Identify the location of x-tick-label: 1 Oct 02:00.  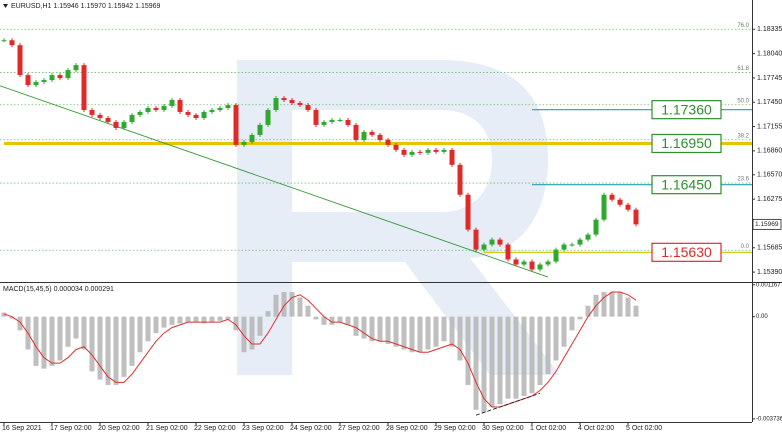
(548, 428).